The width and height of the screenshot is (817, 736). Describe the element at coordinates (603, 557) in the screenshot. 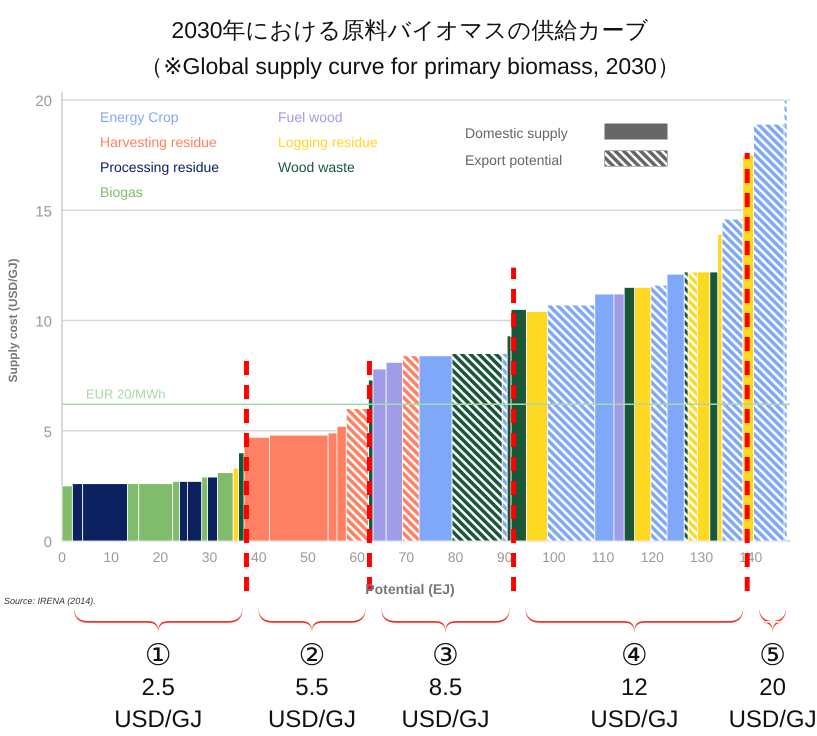

I see `x-tick-label: 110` at that location.